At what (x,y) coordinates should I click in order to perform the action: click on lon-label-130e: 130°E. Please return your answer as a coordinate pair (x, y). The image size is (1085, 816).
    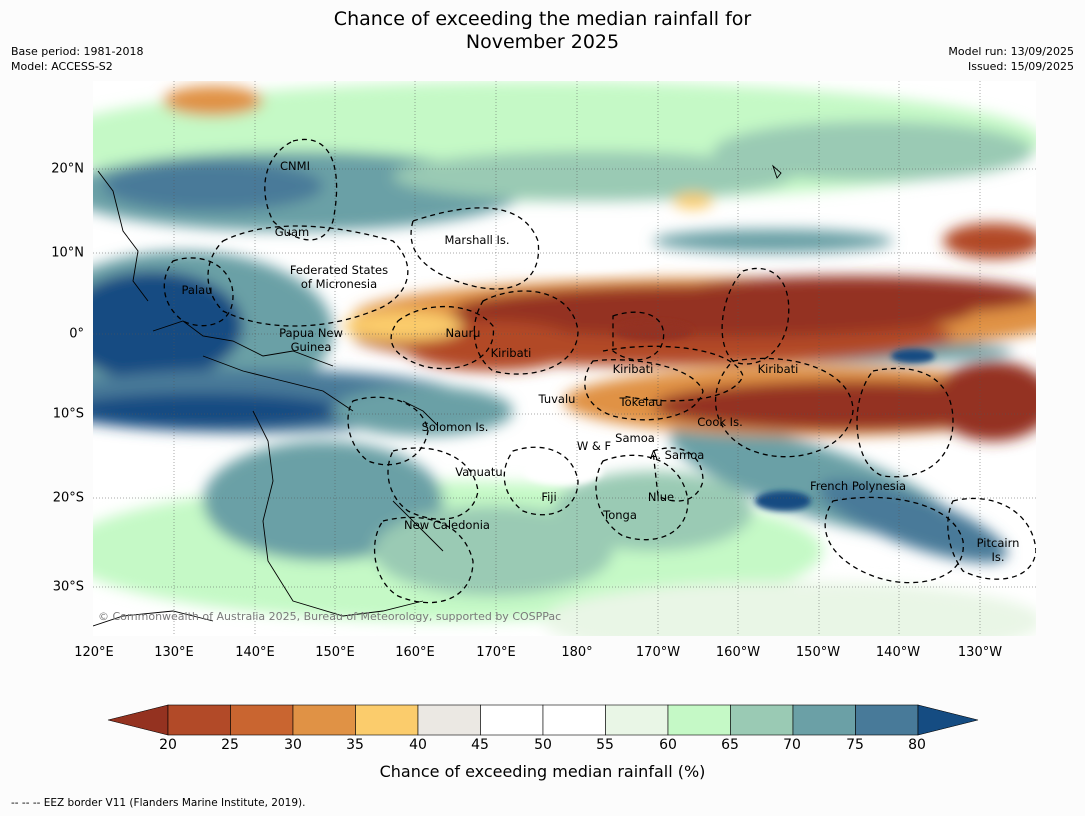
    Looking at the image, I should click on (174, 652).